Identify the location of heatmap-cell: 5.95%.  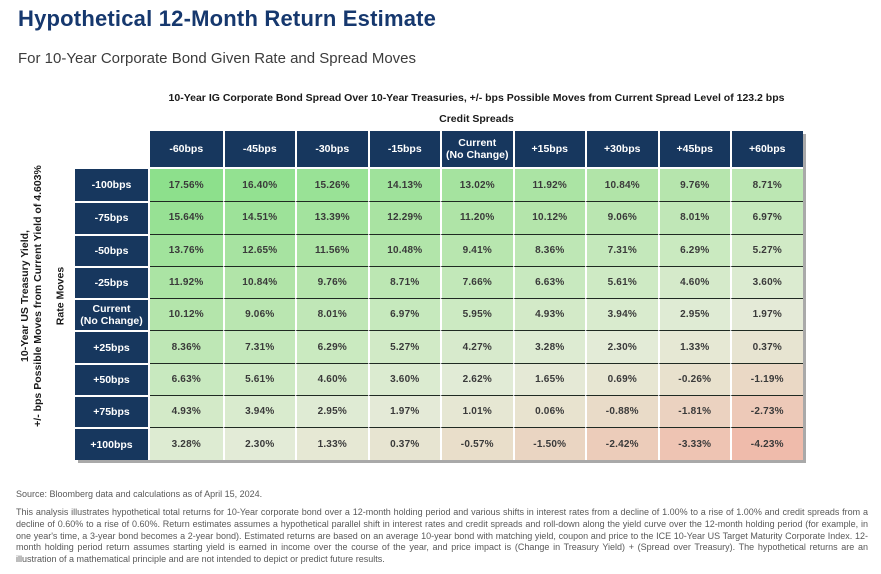
(476, 314).